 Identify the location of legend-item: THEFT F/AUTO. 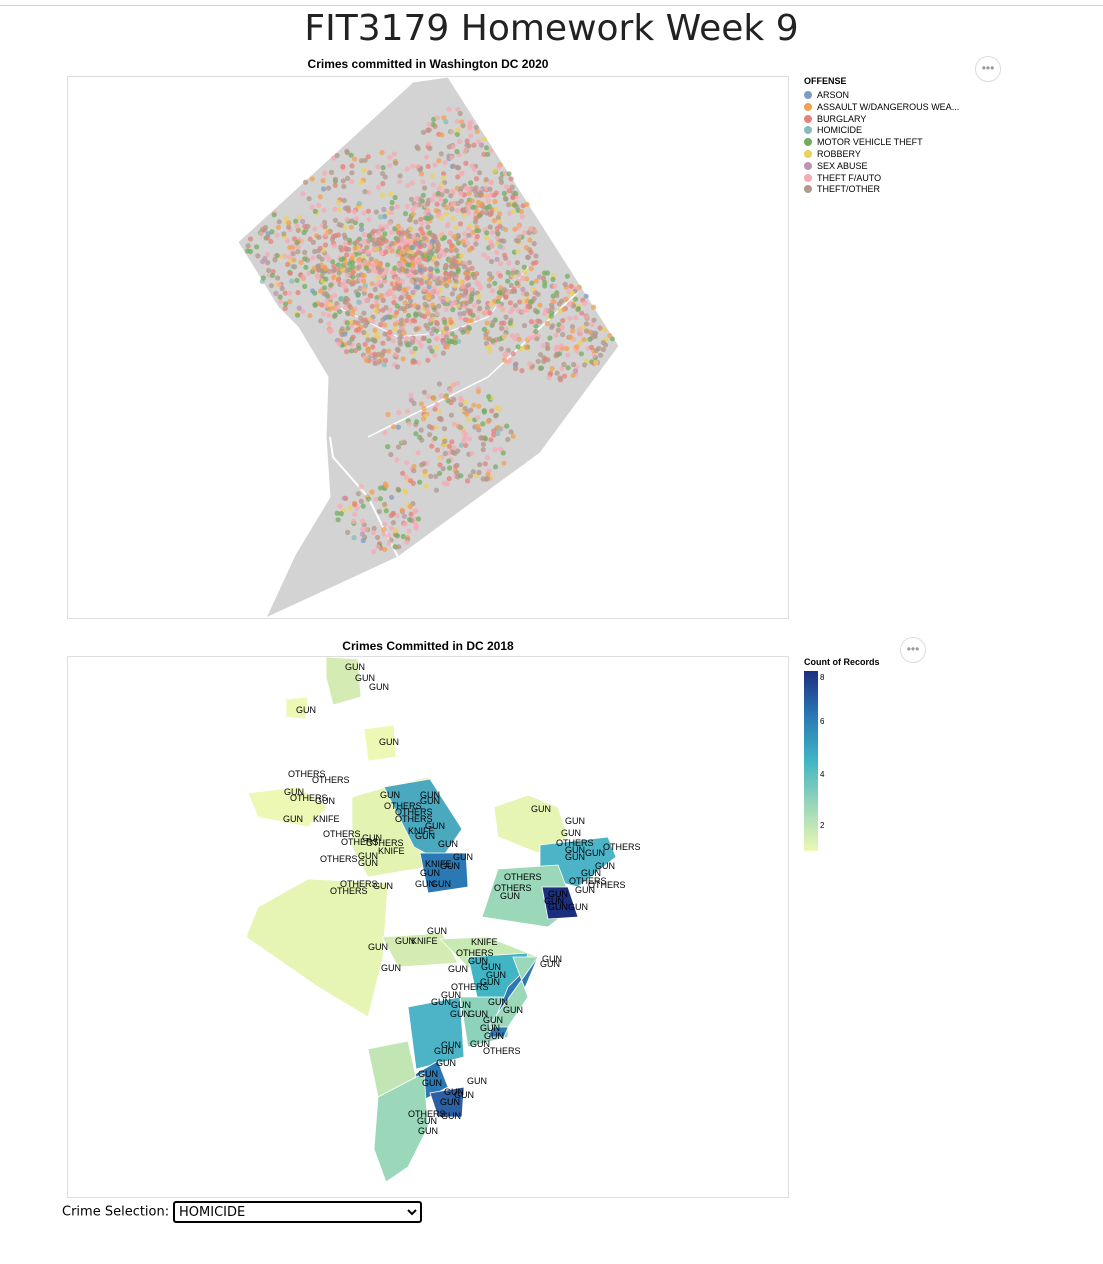
(842, 178).